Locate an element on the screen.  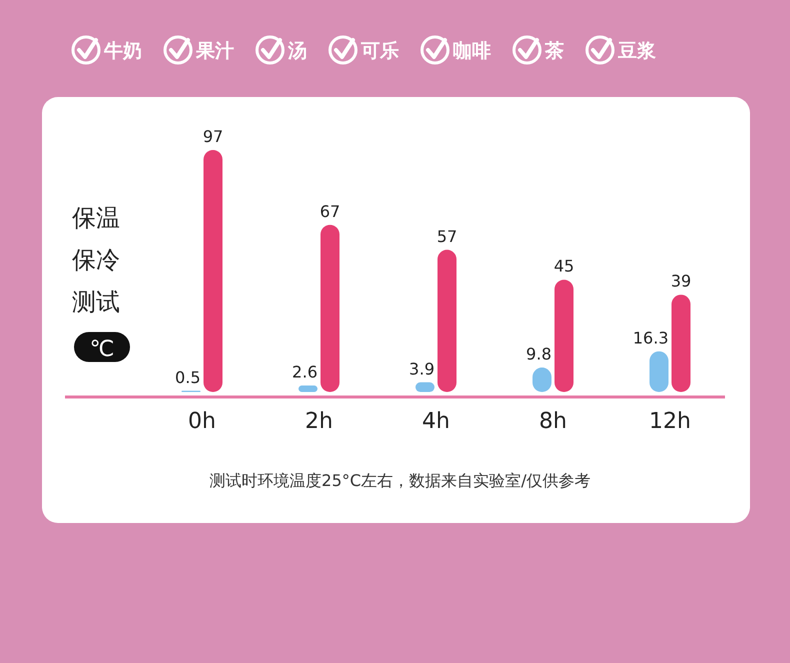
x-tick-label: 8h is located at coordinates (553, 421).